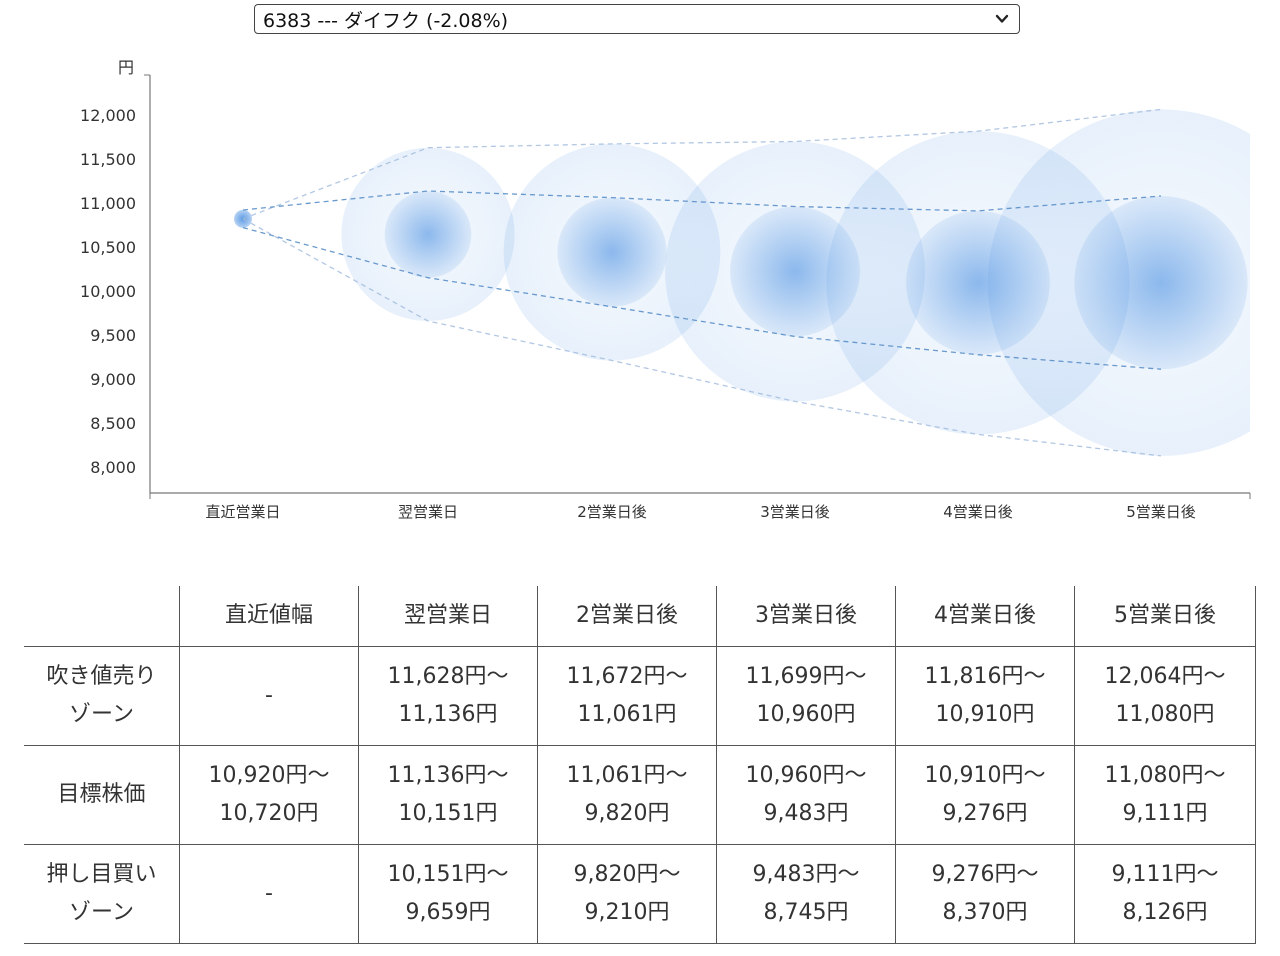 This screenshot has height=956, width=1280. What do you see at coordinates (448, 894) in the screenshot?
I see `table-cell: 10,151円〜 9,659円` at bounding box center [448, 894].